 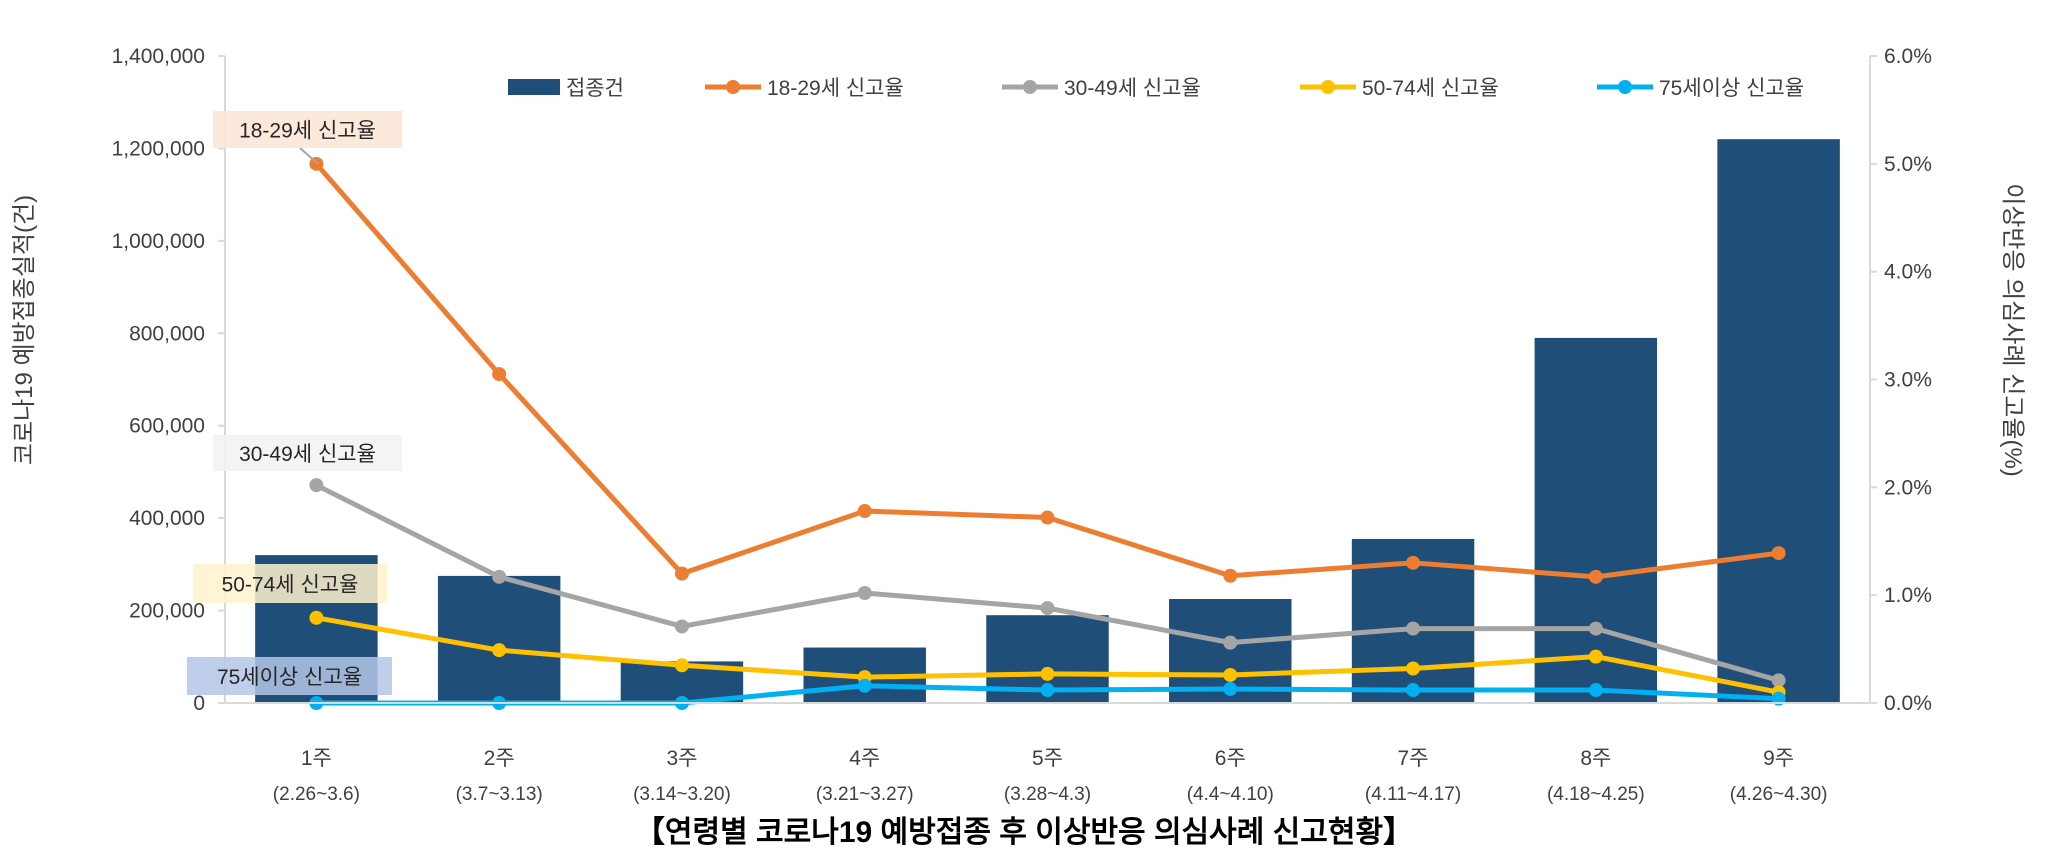 I want to click on left-tick-label: 1,000,000, so click(x=158, y=241).